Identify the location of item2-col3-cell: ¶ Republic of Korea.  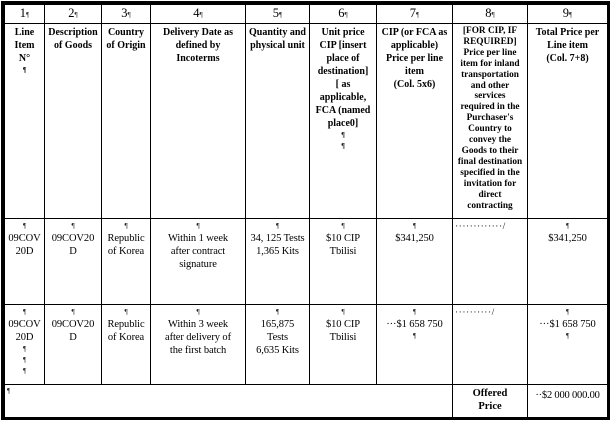
(126, 344).